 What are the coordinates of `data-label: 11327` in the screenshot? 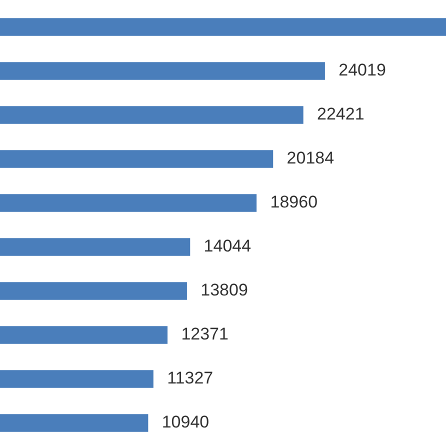 It's located at (190, 378).